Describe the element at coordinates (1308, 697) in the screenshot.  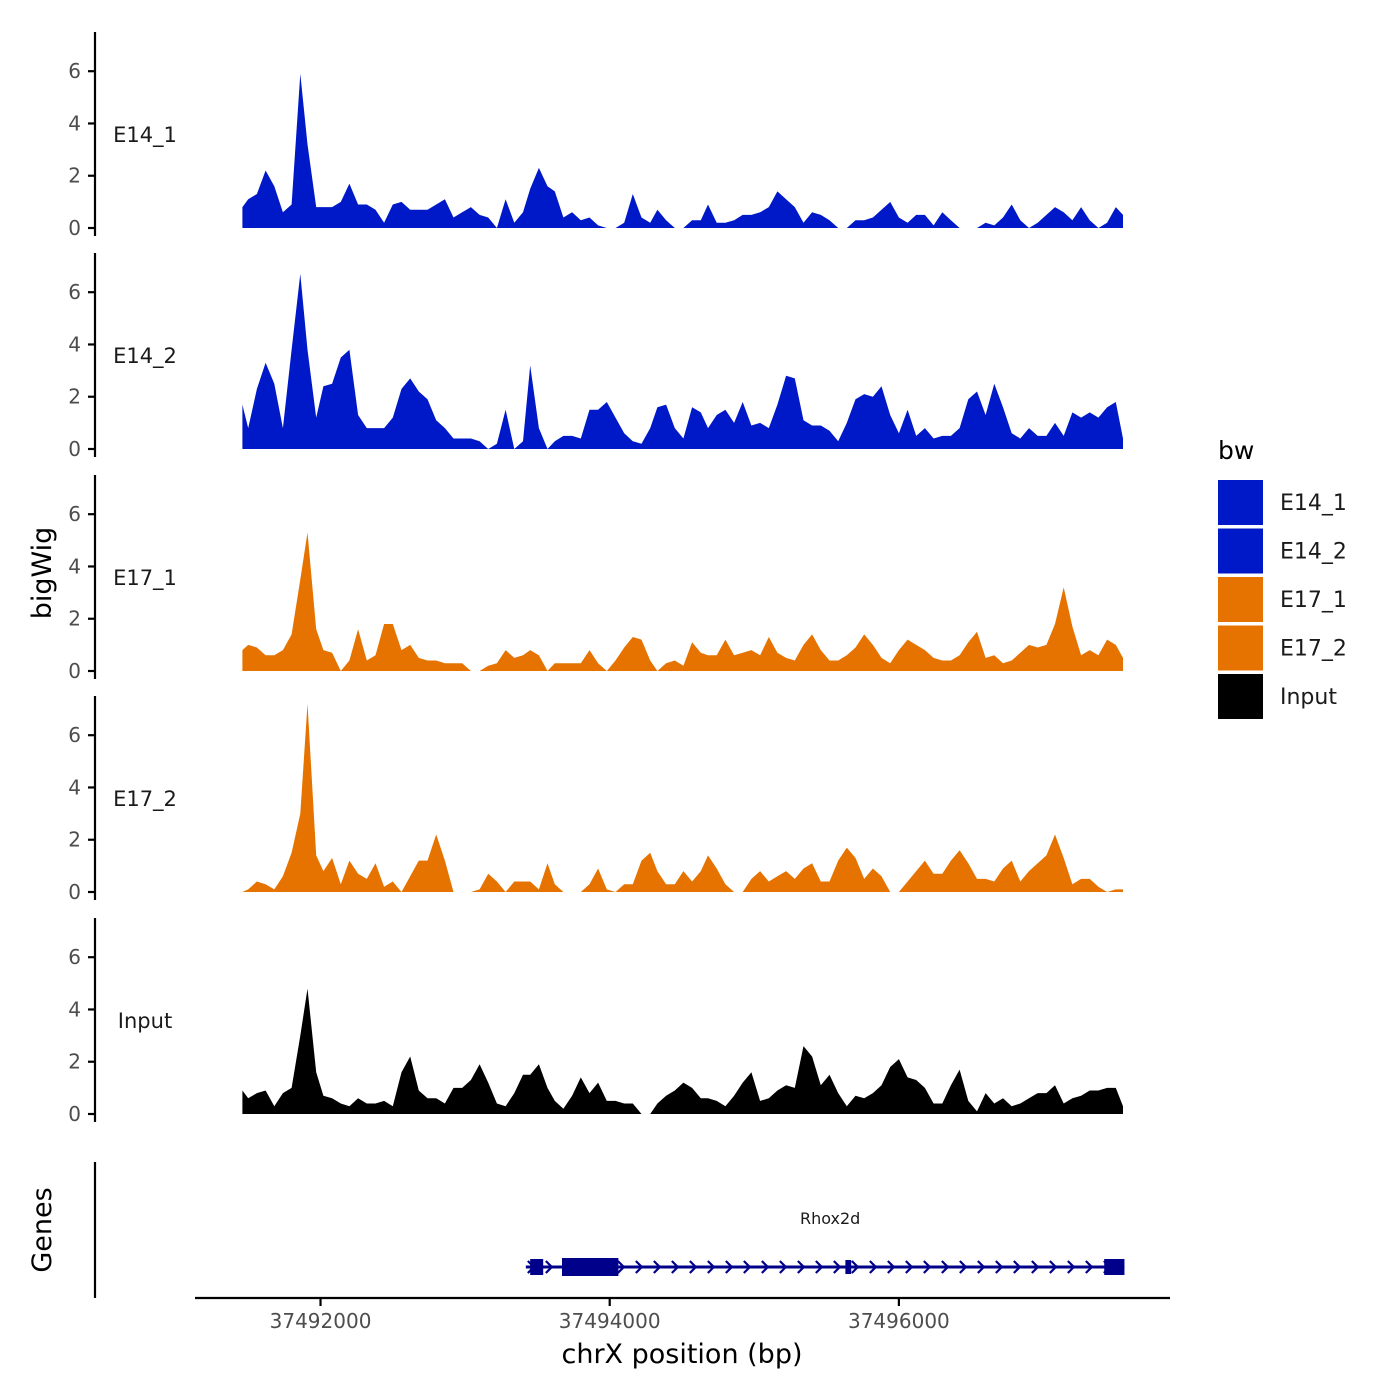
I see `legend-label: Input` at that location.